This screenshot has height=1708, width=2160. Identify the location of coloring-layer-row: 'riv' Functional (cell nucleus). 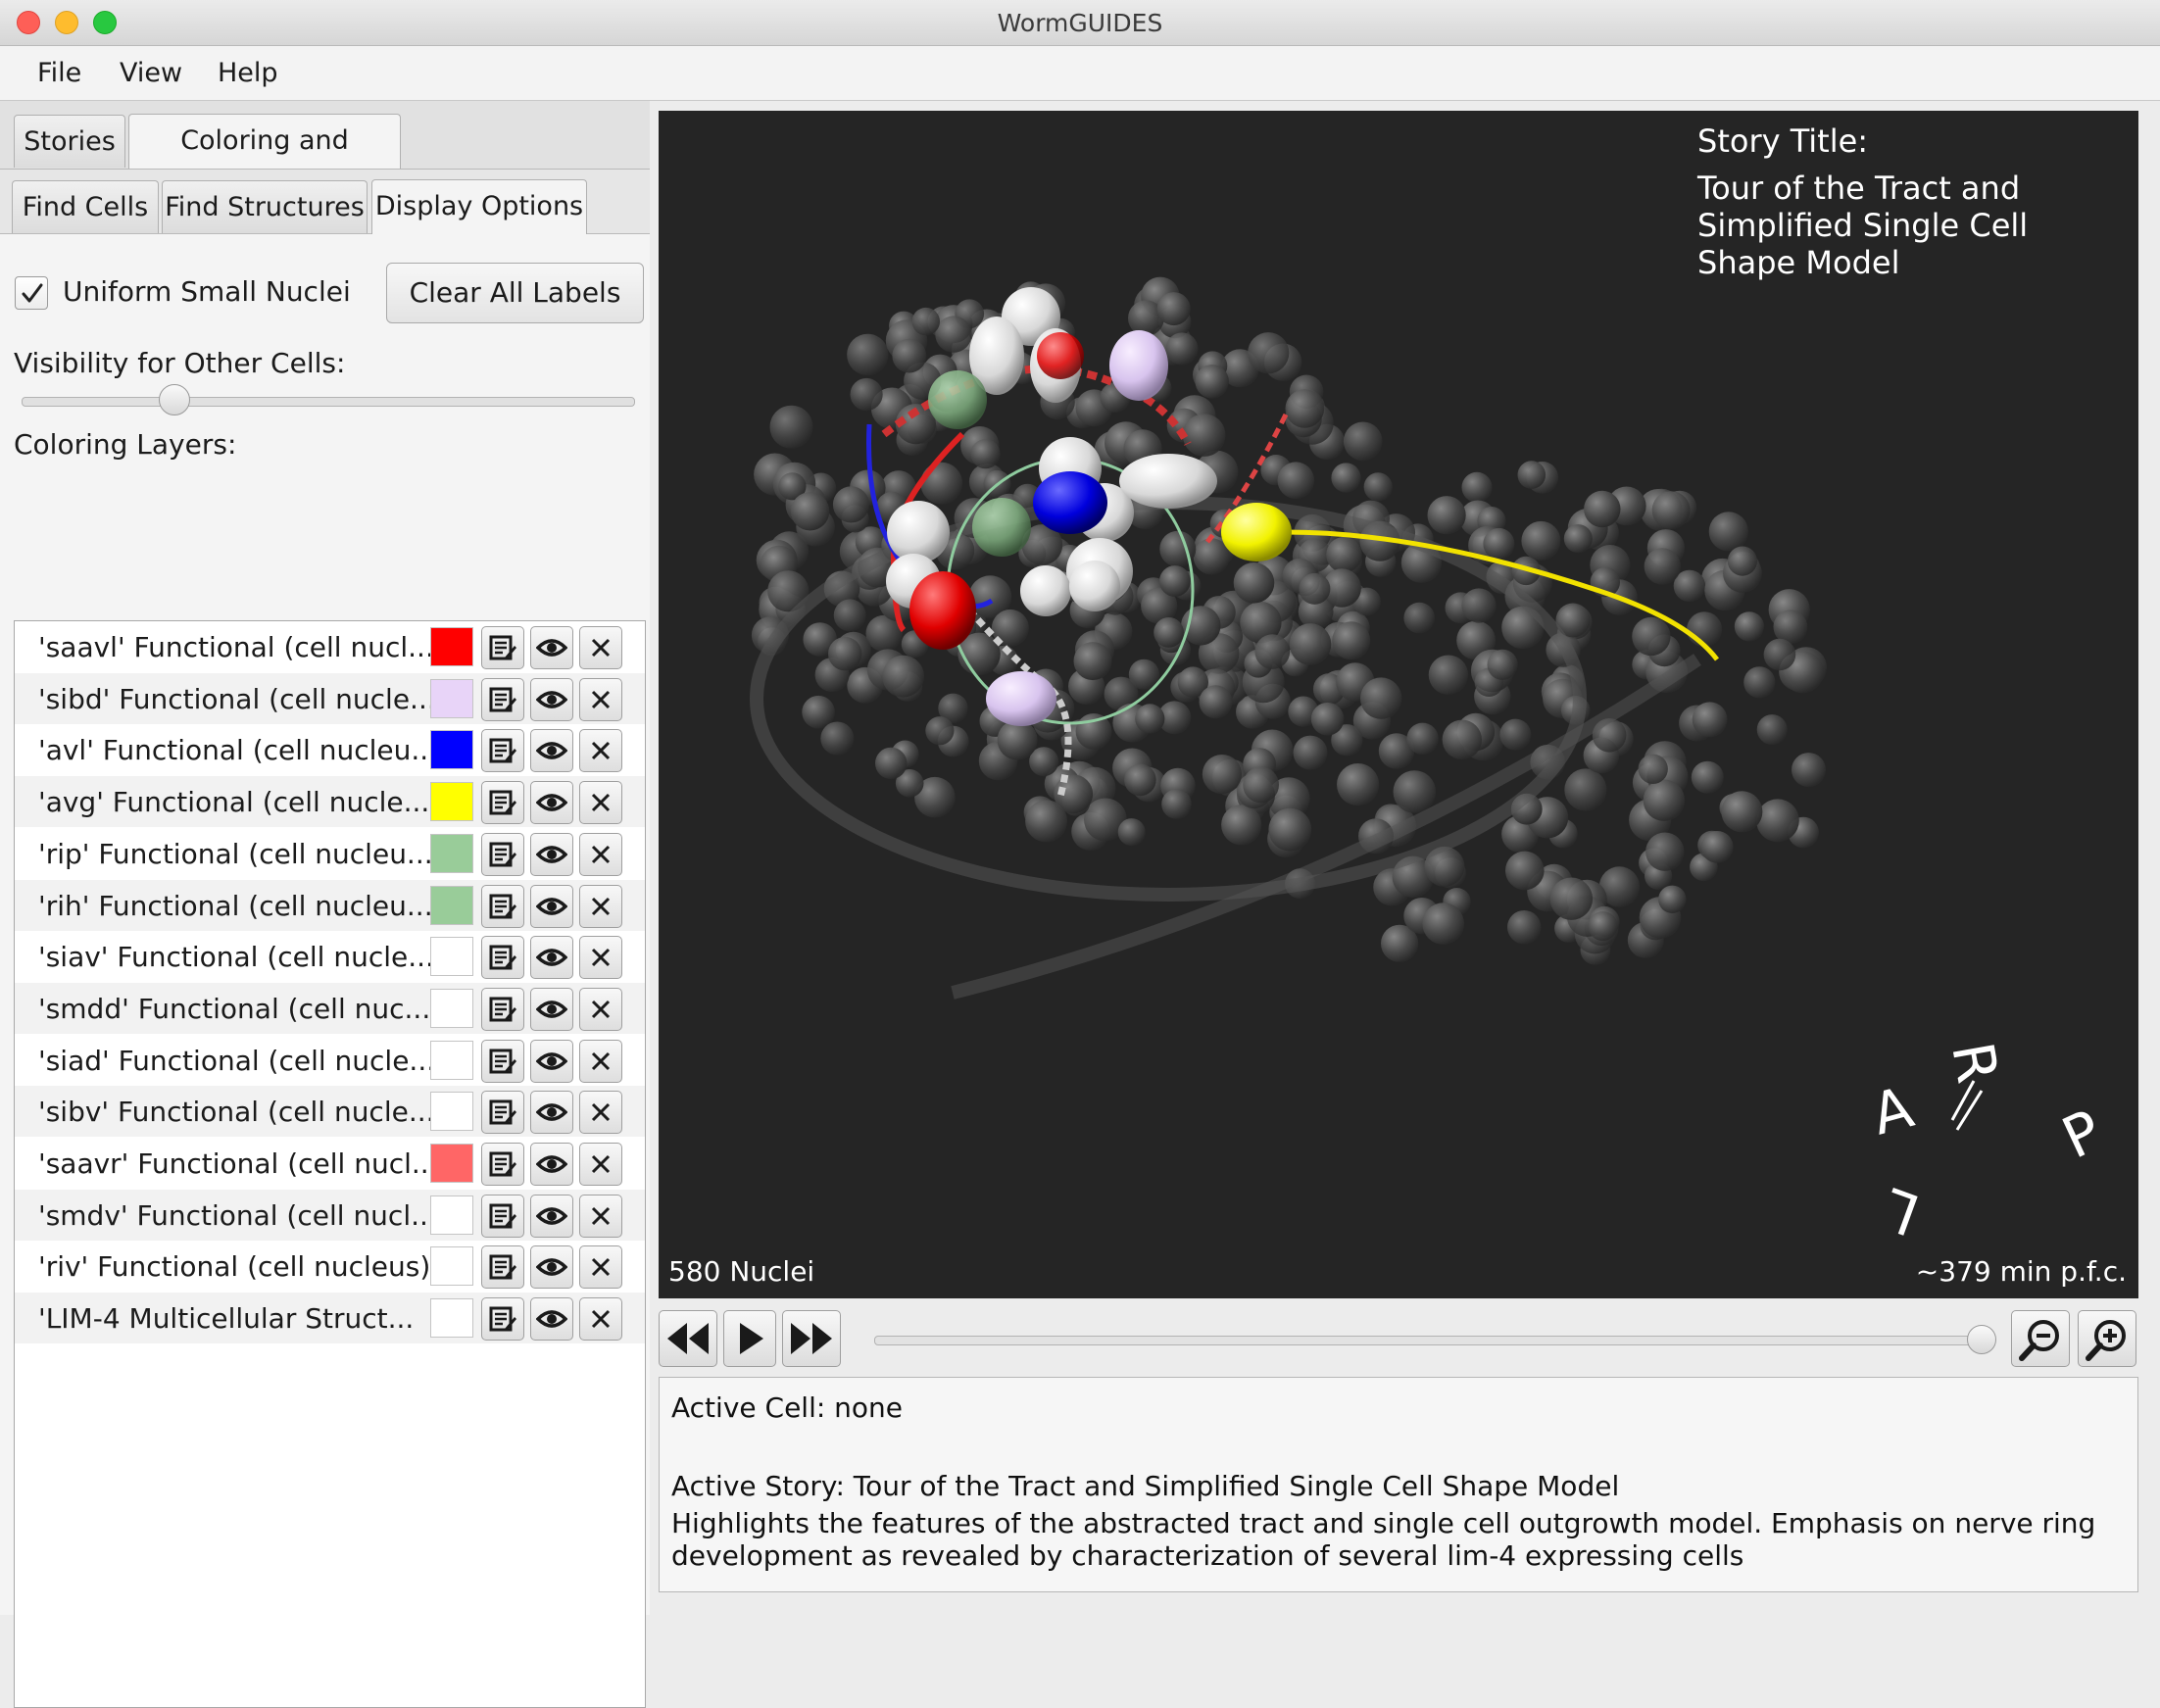
(330, 1266).